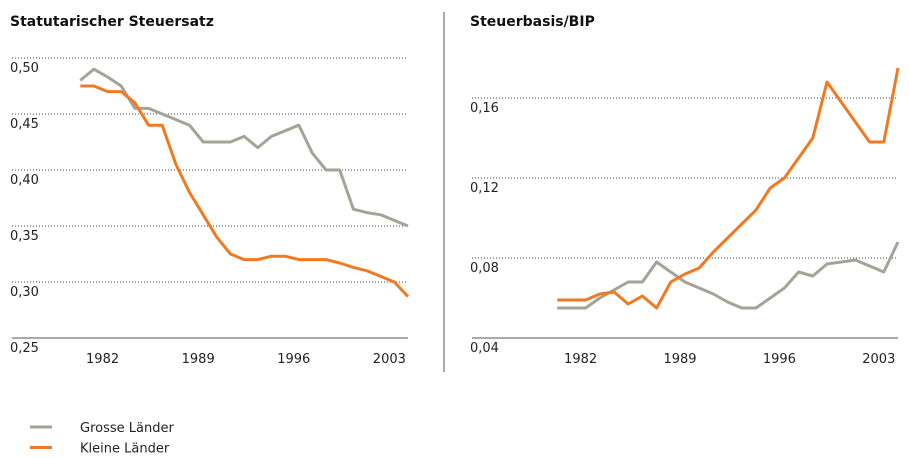 This screenshot has height=458, width=909. What do you see at coordinates (127, 428) in the screenshot?
I see `legend-label: Grosse Länder` at bounding box center [127, 428].